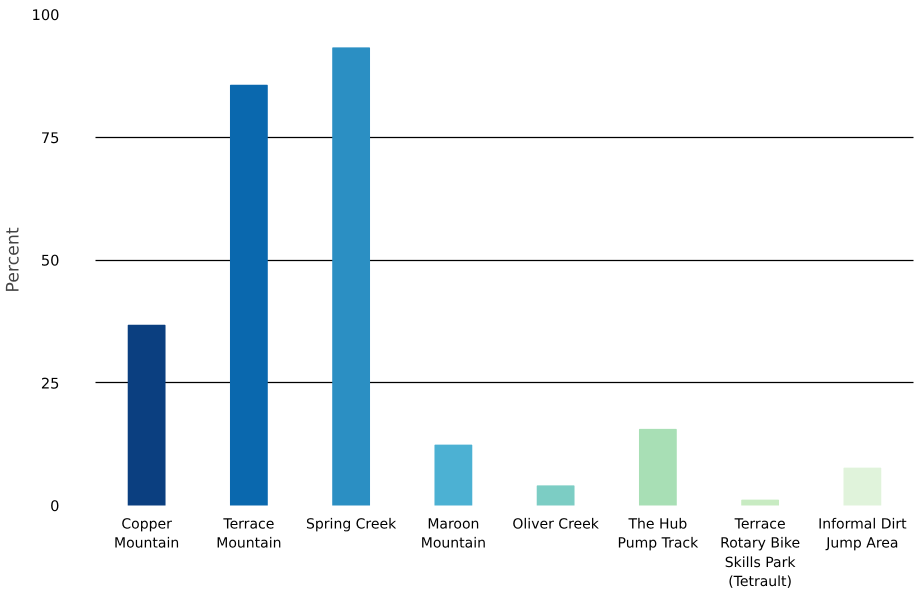 This screenshot has width=923, height=593. I want to click on y-tick-label: 100, so click(46, 15).